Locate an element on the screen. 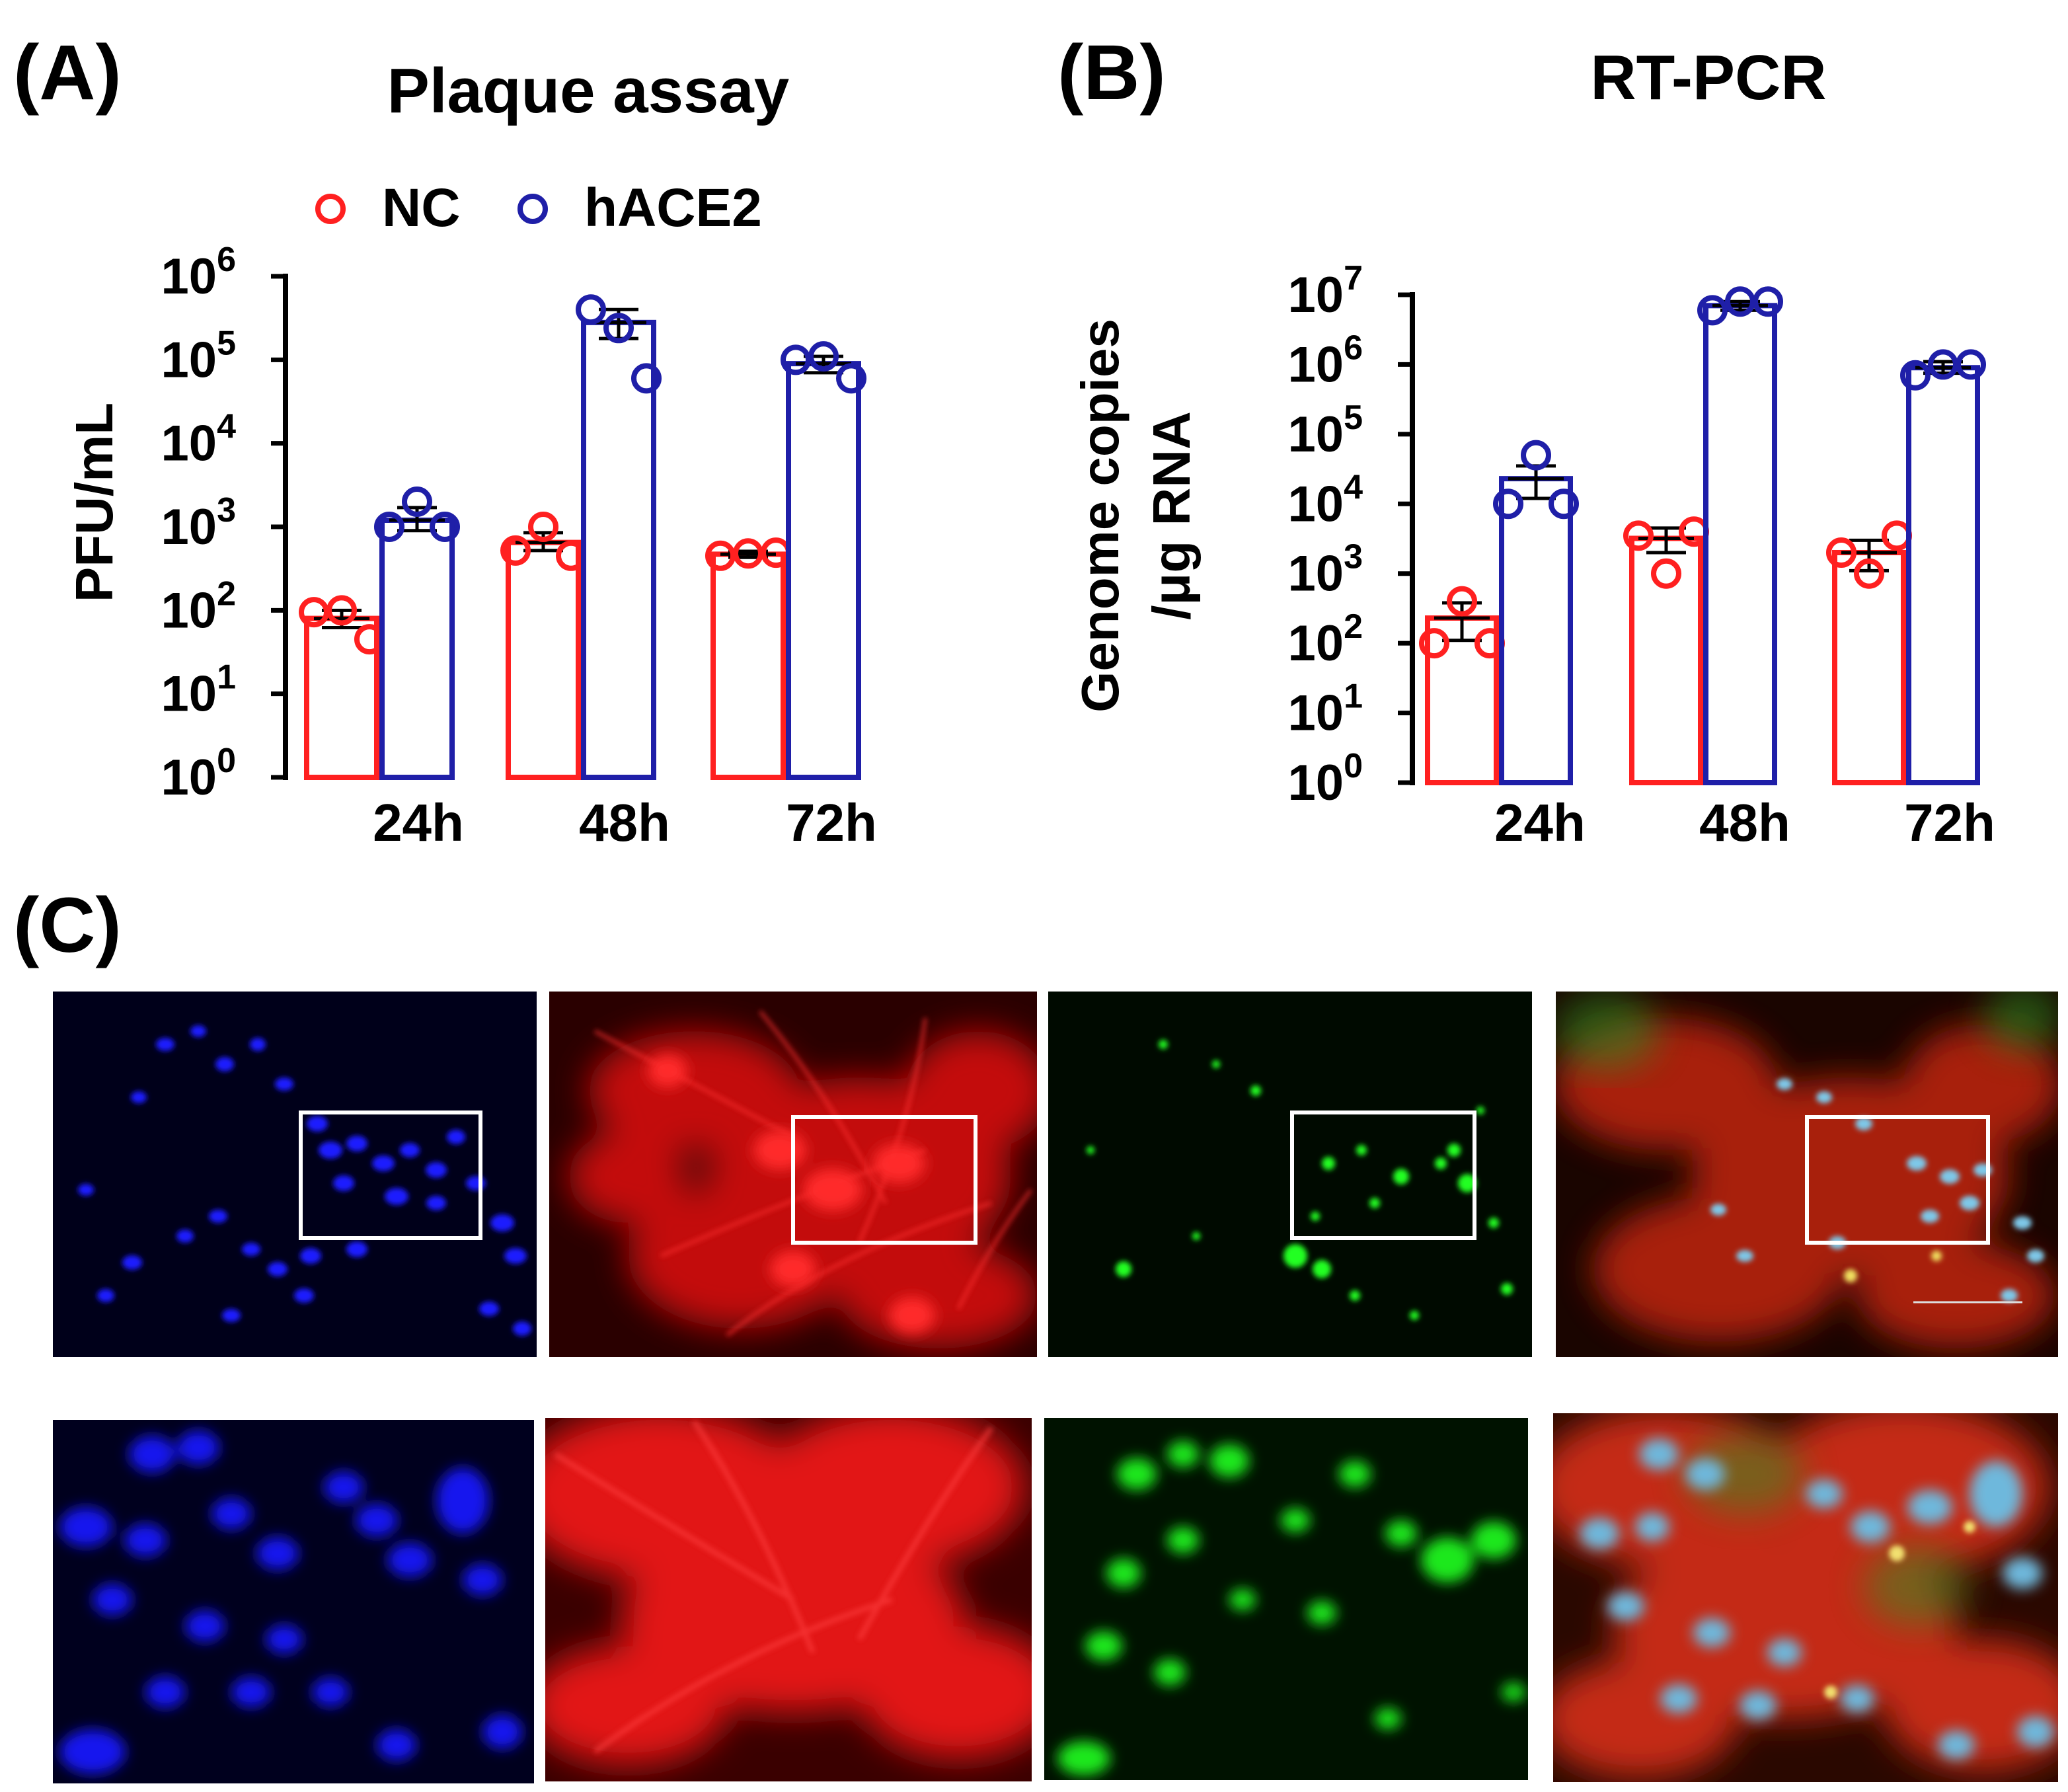 This screenshot has height=1792, width=2068. panel-a-letter: (A) is located at coordinates (67, 72).